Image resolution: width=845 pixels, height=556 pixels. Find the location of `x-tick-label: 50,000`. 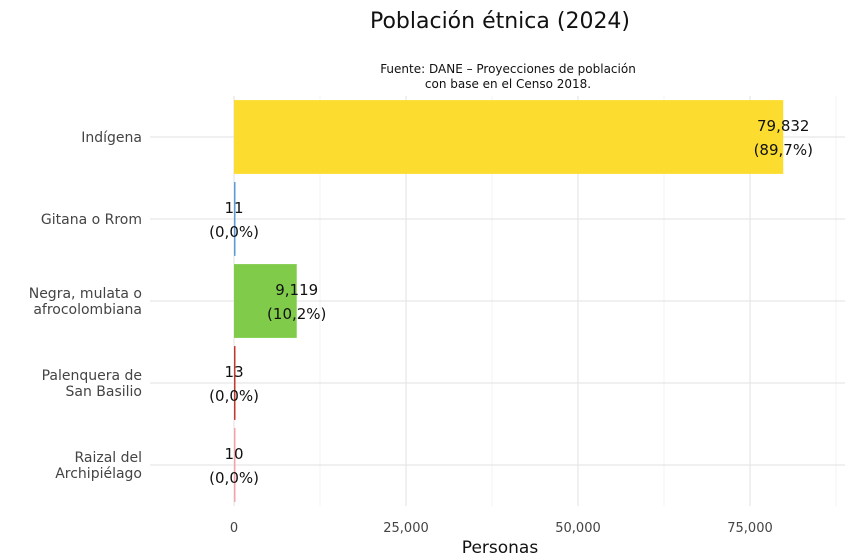

x-tick-label: 50,000 is located at coordinates (578, 528).